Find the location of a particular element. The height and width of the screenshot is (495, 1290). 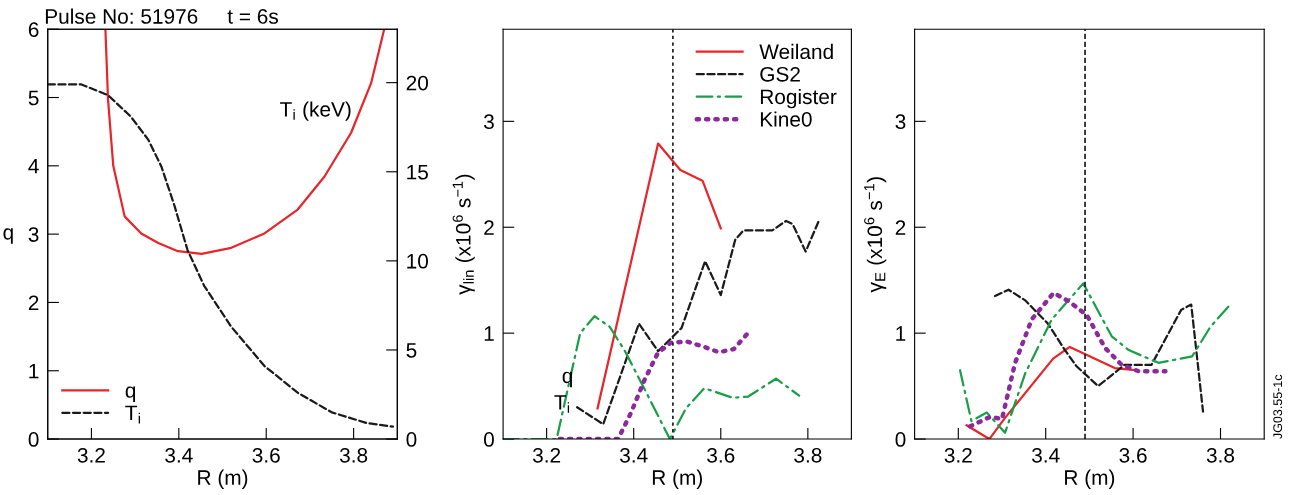

text: JG03.55-1c is located at coordinates (1278, 406).